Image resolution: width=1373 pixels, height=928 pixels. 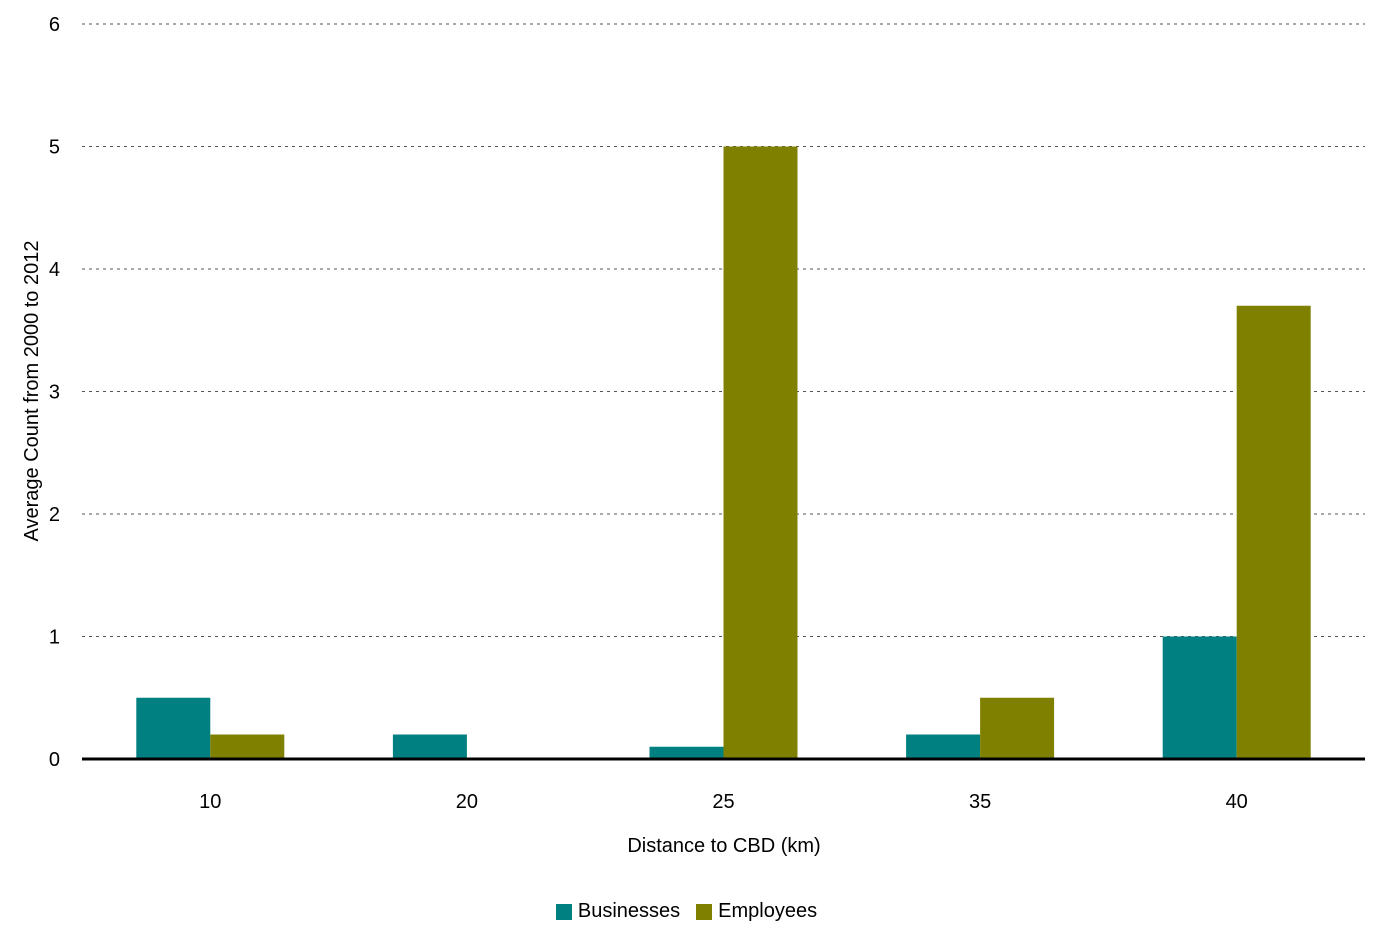 I want to click on y-axis-ticks: 0 1 2 3 4 5 6, so click(x=54, y=392).